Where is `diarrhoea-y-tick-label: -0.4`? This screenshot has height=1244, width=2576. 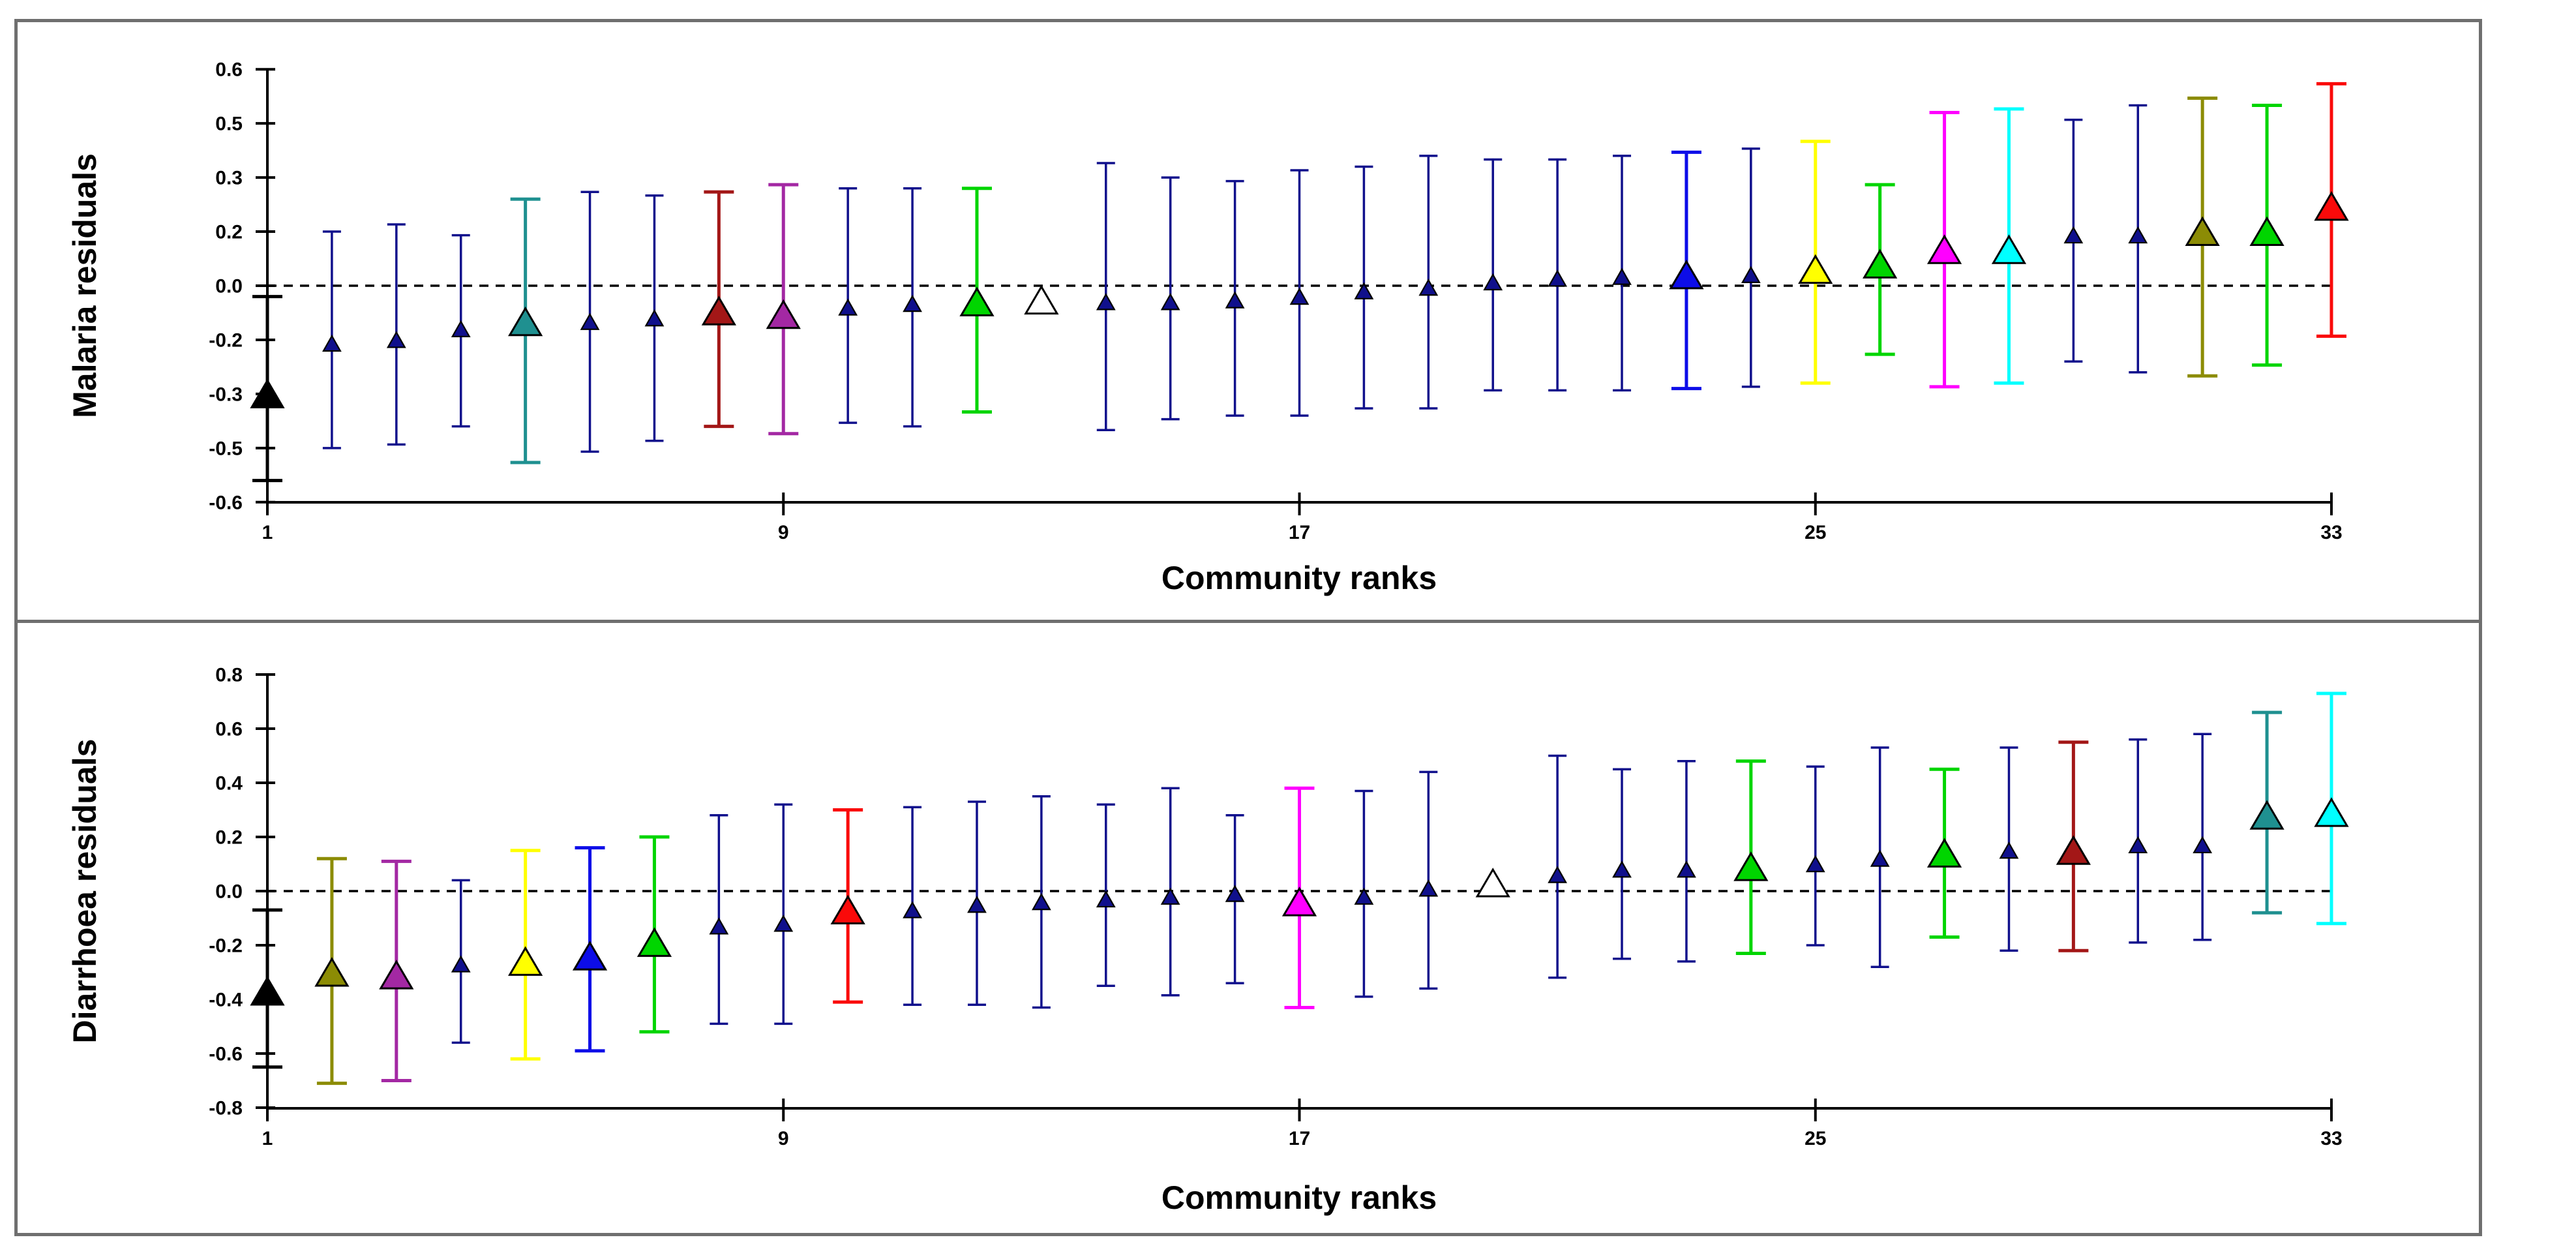 diarrhoea-y-tick-label: -0.4 is located at coordinates (226, 1000).